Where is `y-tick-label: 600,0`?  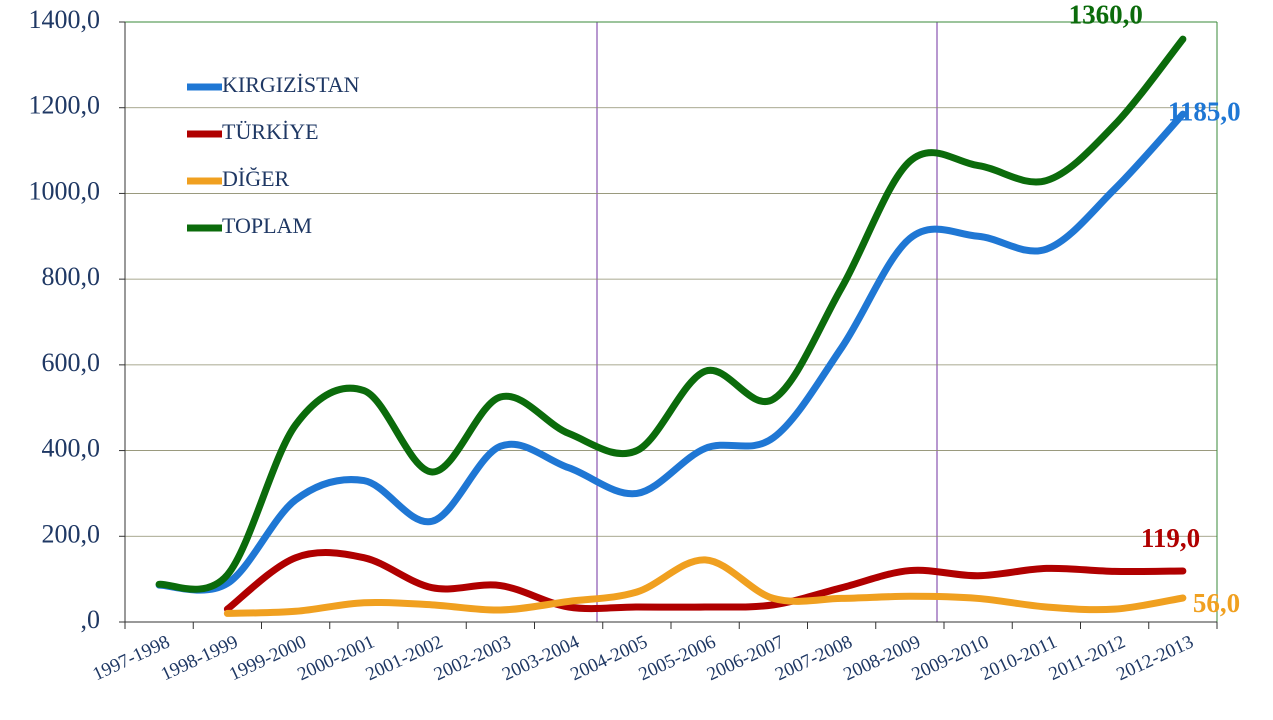
y-tick-label: 600,0 is located at coordinates (71, 362).